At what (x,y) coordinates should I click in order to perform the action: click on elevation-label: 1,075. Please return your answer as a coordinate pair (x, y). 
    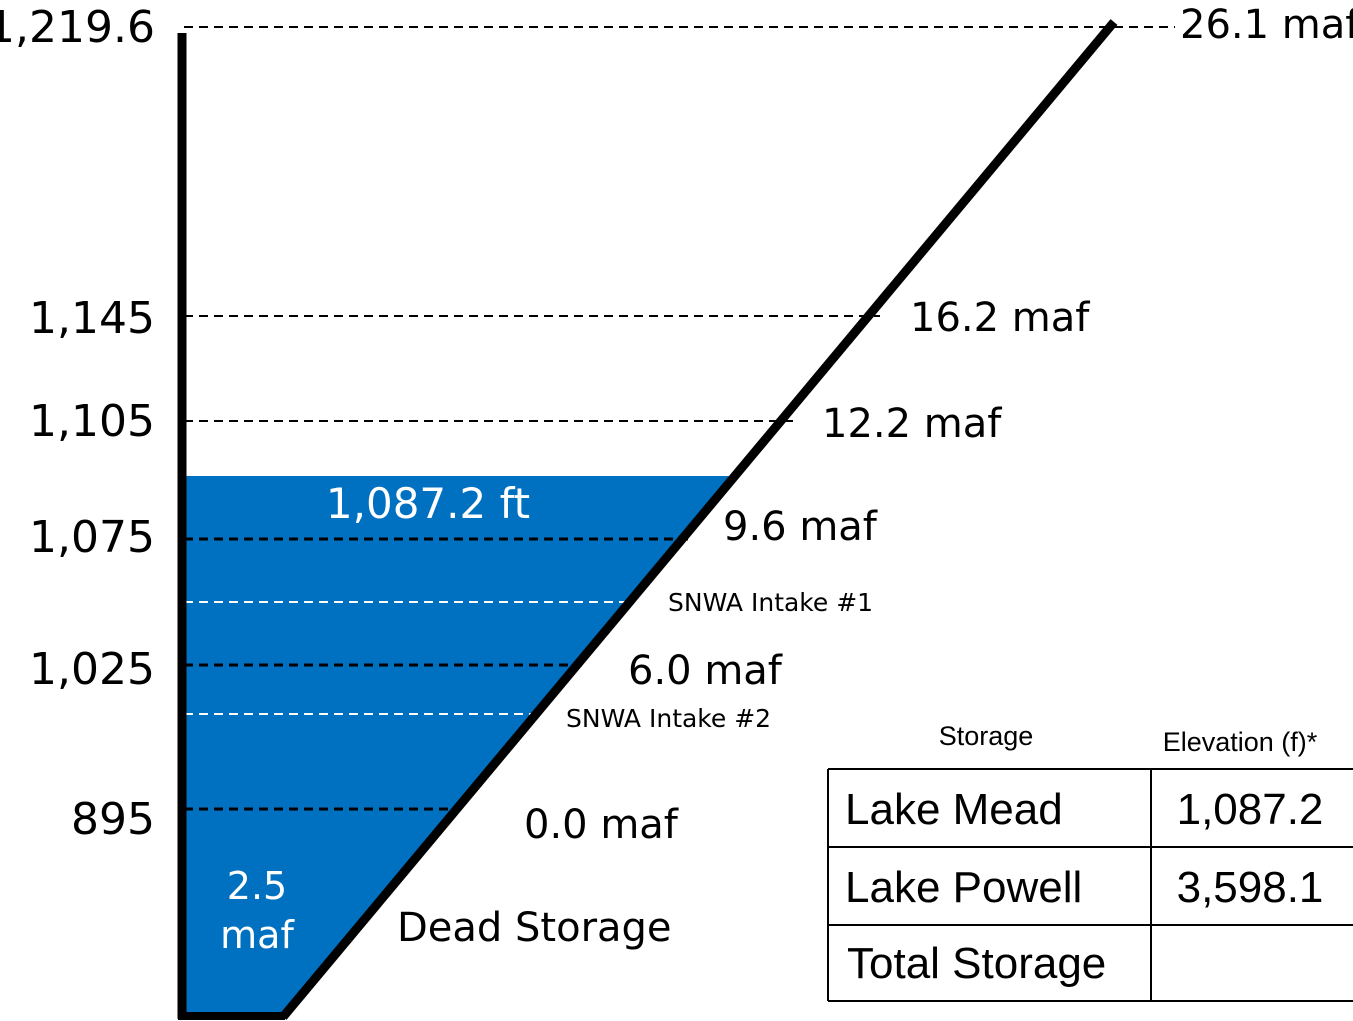
    Looking at the image, I should click on (92, 537).